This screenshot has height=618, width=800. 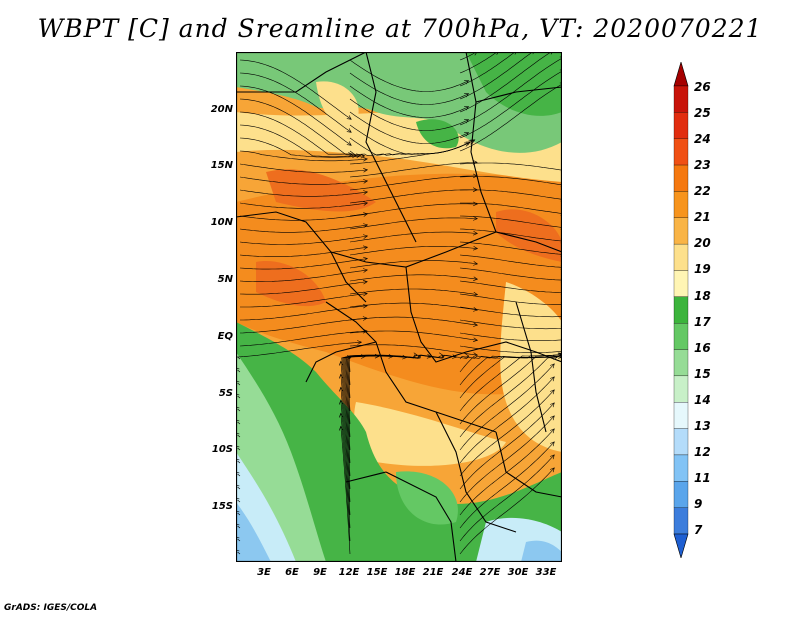 I want to click on warm-patch-north, so click(x=321, y=190).